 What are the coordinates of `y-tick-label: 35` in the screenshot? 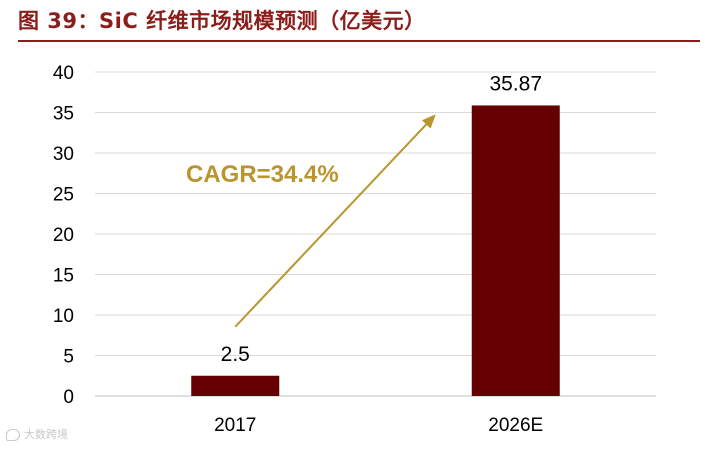 It's located at (63, 114).